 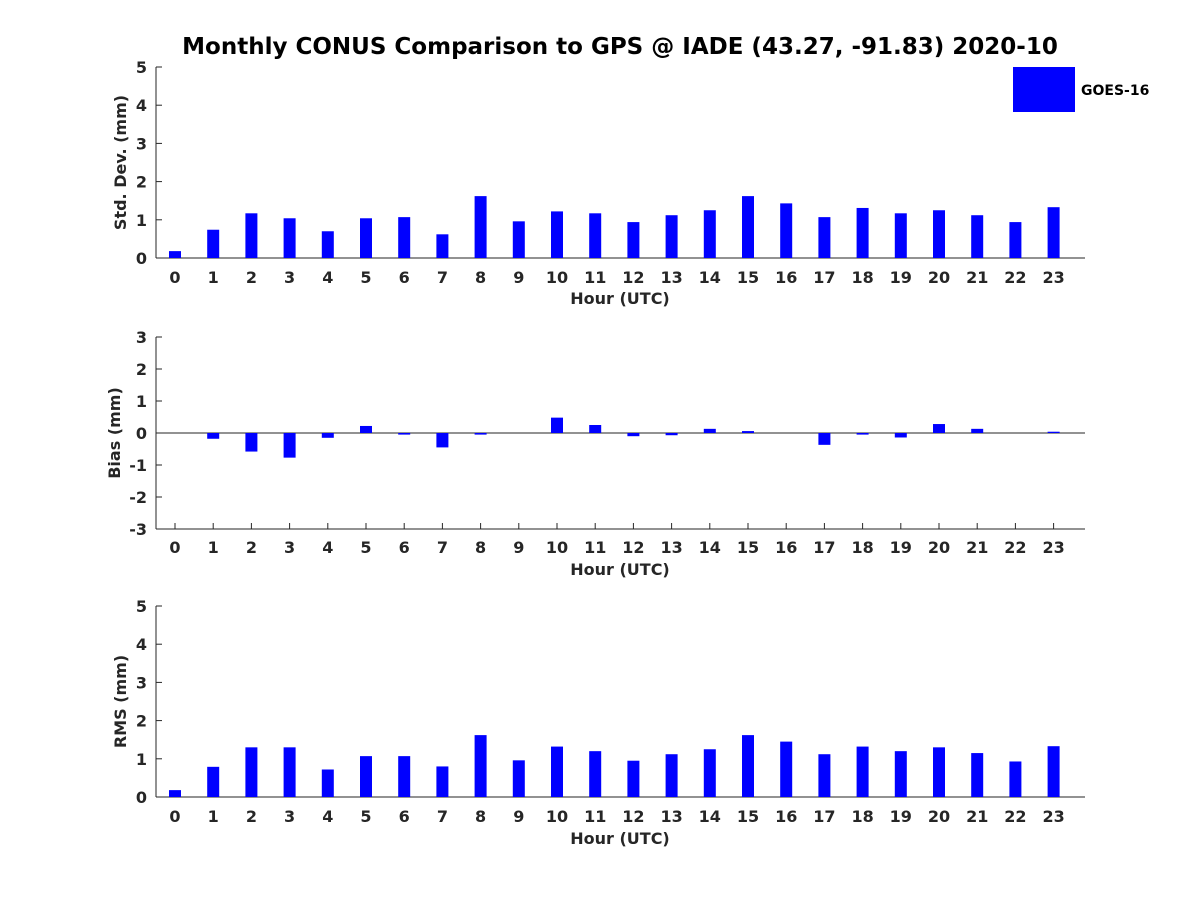 What do you see at coordinates (977, 547) in the screenshot?
I see `x-tick-label: 21` at bounding box center [977, 547].